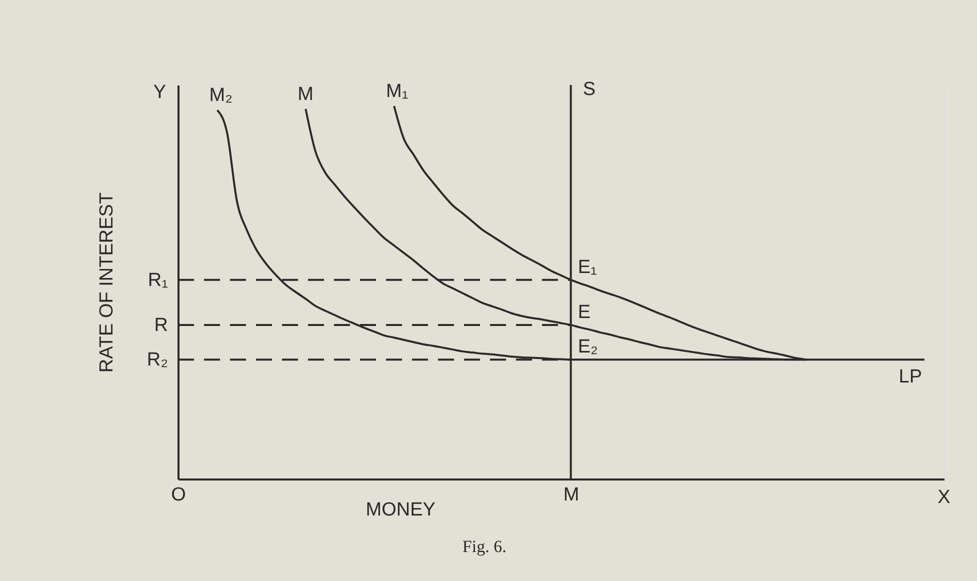 This screenshot has width=977, height=581. What do you see at coordinates (161, 325) in the screenshot?
I see `annotation: R` at bounding box center [161, 325].